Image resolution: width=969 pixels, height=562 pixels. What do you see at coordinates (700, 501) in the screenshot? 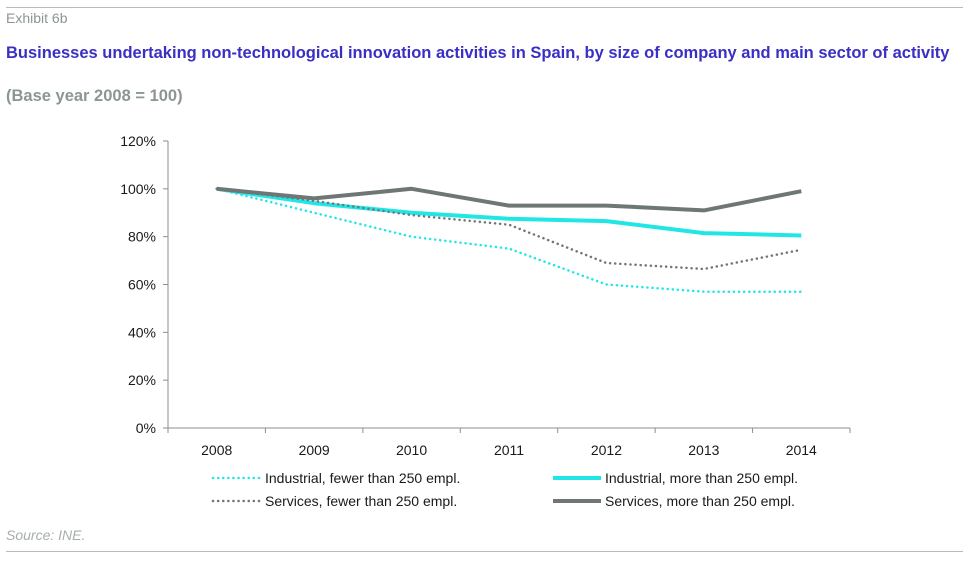
I see `legend-label: Services, more than 250 empl.` at bounding box center [700, 501].